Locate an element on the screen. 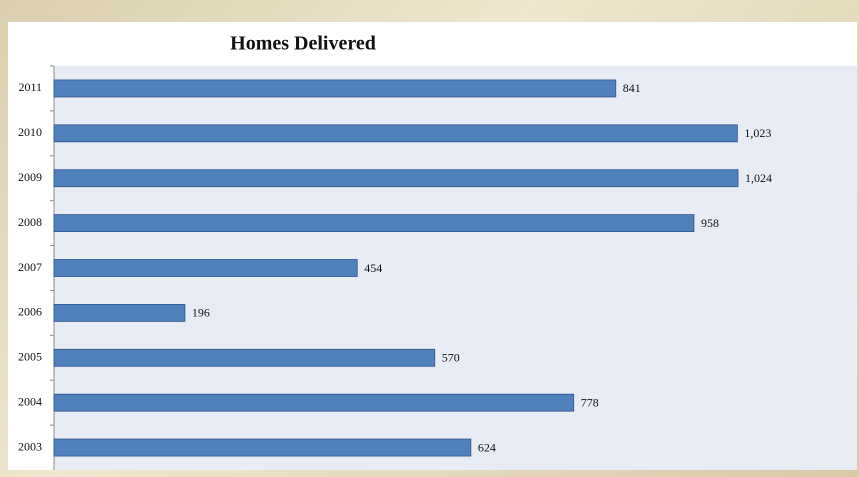  data-label: 958 is located at coordinates (710, 223).